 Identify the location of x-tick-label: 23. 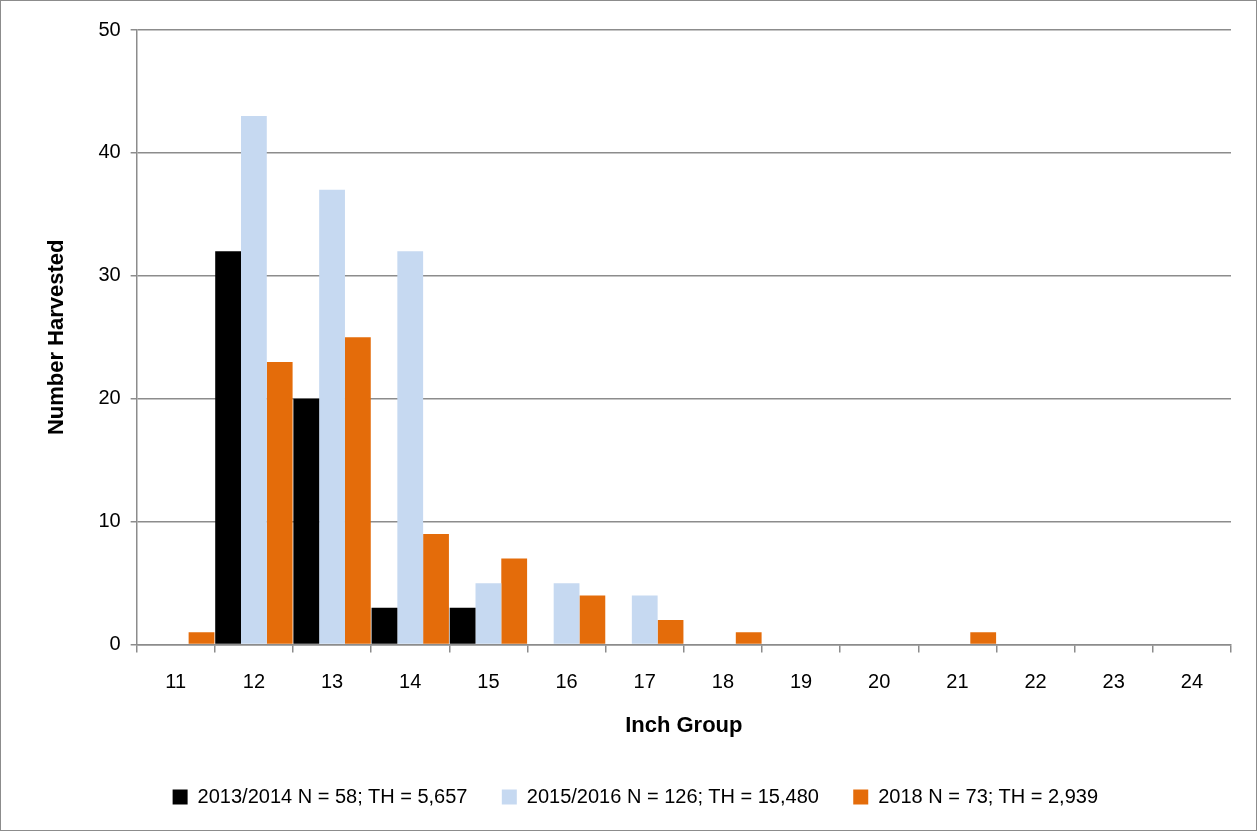
(1113, 681).